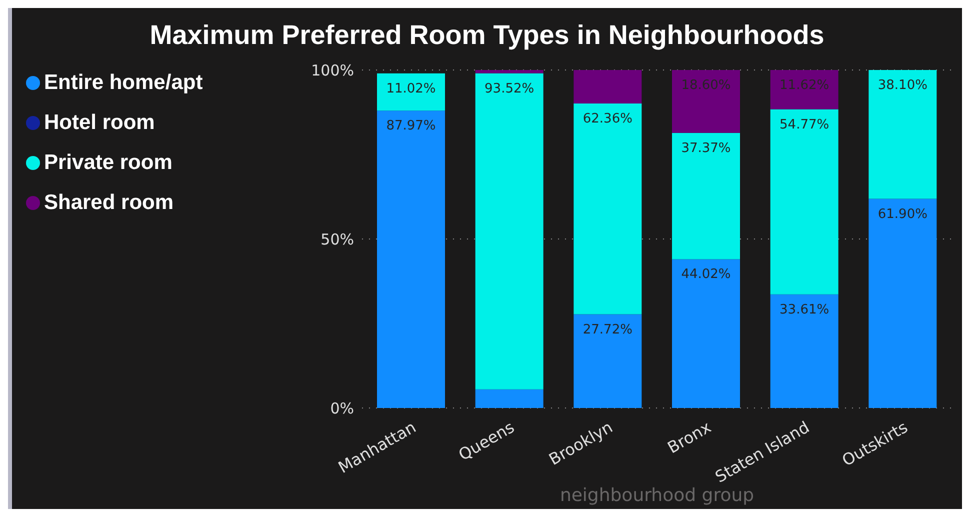 The image size is (970, 517). What do you see at coordinates (805, 124) in the screenshot?
I see `data-label: 54.77%` at bounding box center [805, 124].